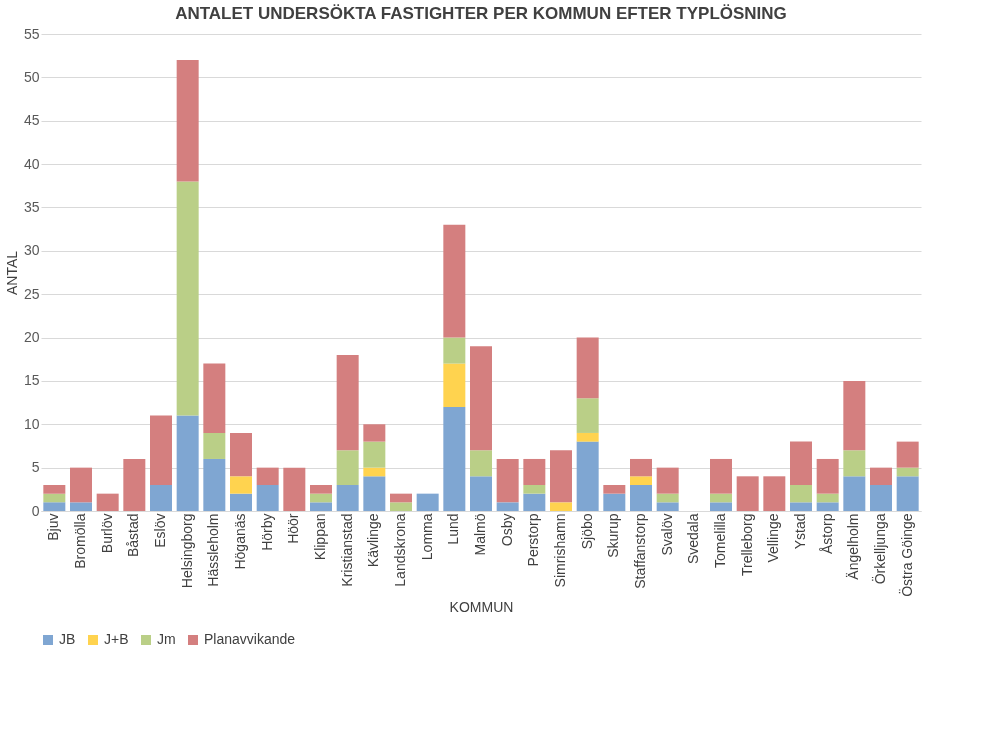  I want to click on x-tick-label: Östra Göinge, so click(906, 555).